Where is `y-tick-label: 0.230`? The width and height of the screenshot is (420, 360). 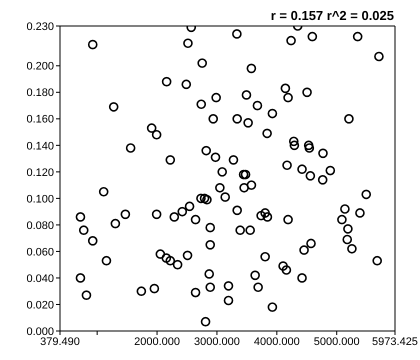
y-tick-label: 0.230 is located at coordinates (40, 26).